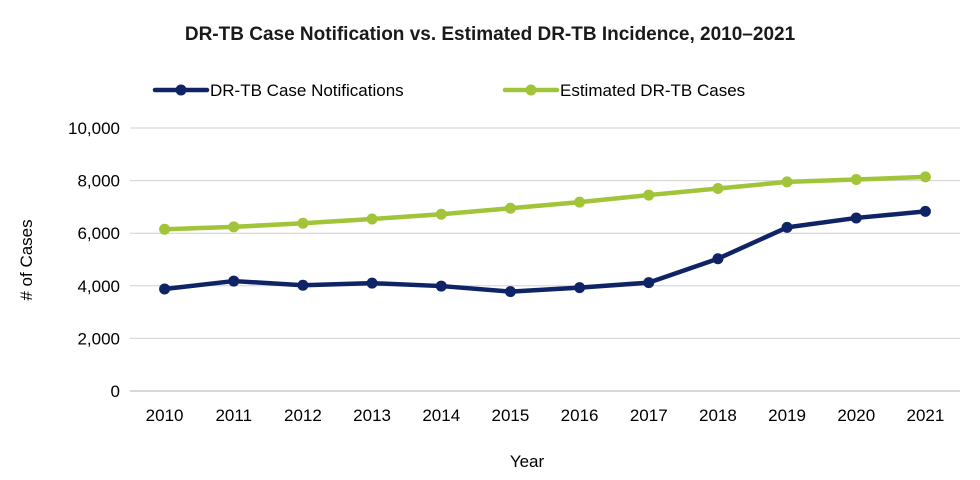 The image size is (980, 480). Describe the element at coordinates (307, 90) in the screenshot. I see `legend-label: DR-TB Case Notifications` at that location.